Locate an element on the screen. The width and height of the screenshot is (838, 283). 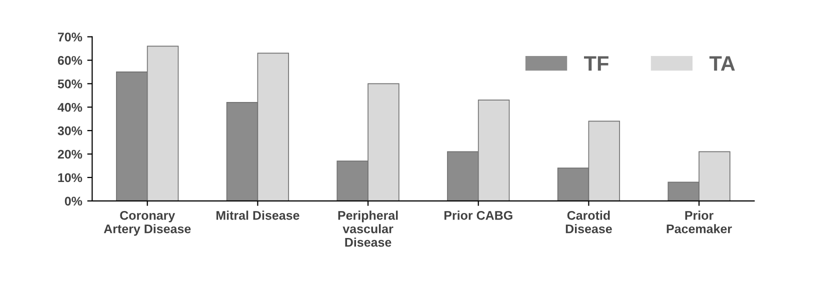
y-tick-label: 50% is located at coordinates (70, 83).